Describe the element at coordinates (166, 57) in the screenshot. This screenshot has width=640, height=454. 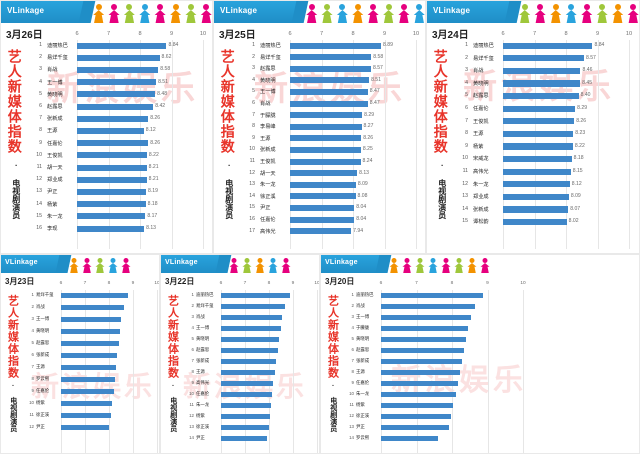
I see `bar-value-label: 8.62` at that location.